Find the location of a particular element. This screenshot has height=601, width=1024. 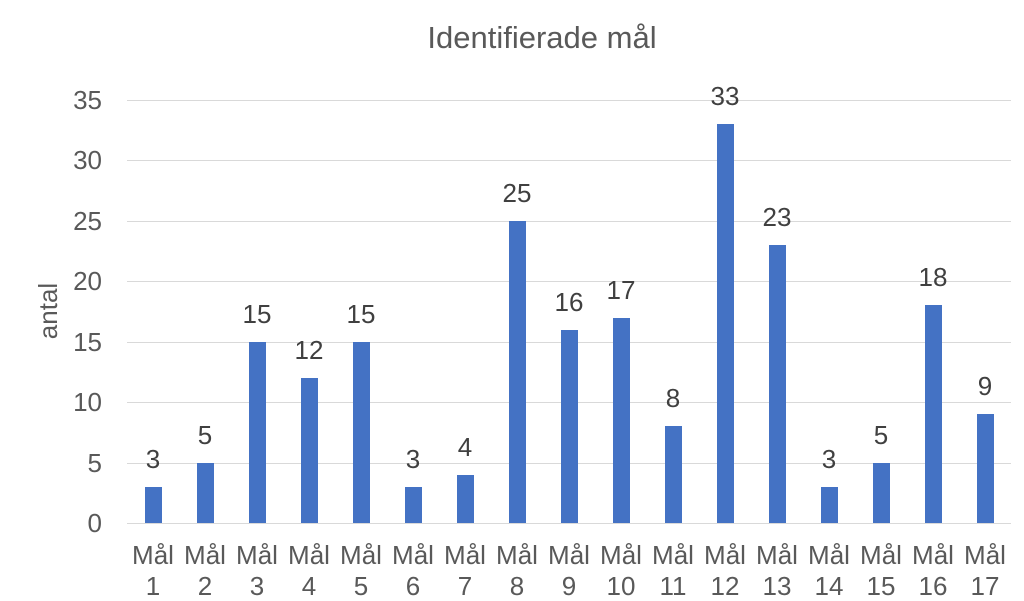

bar-value-label: 17 is located at coordinates (621, 290).